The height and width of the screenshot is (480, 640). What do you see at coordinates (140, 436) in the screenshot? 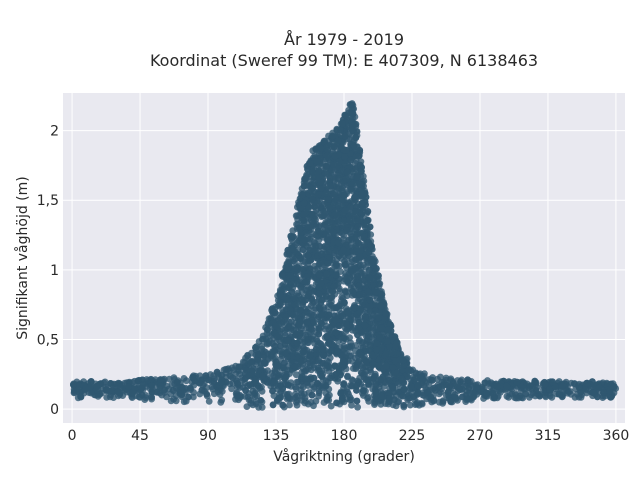
I see `x-tick-label: 45` at bounding box center [140, 436].